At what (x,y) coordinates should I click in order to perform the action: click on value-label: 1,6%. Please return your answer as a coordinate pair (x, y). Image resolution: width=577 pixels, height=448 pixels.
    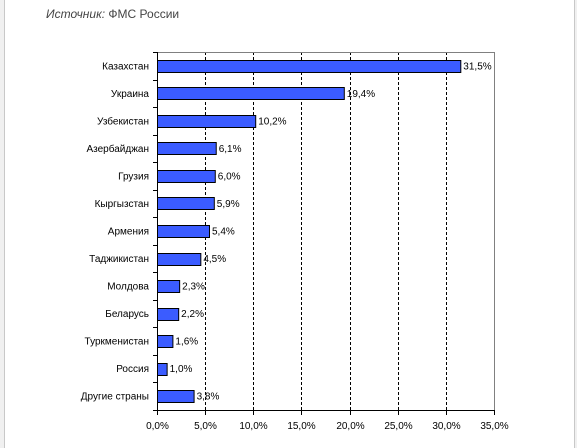
    Looking at the image, I should click on (186, 342).